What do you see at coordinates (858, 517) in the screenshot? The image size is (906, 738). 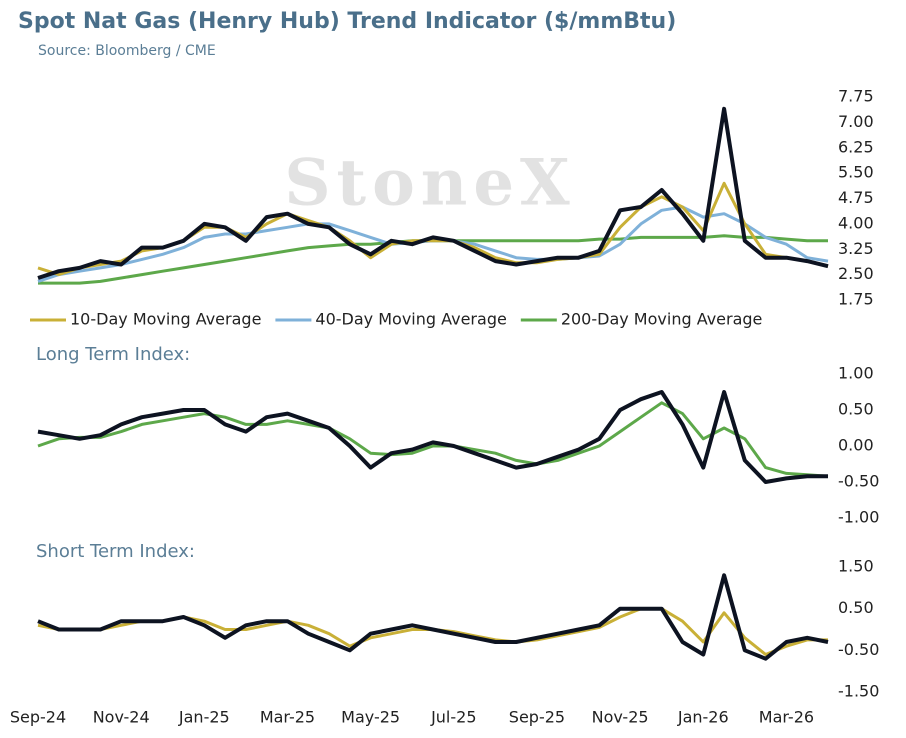 I see `y-tick-label: -1.00` at bounding box center [858, 517].